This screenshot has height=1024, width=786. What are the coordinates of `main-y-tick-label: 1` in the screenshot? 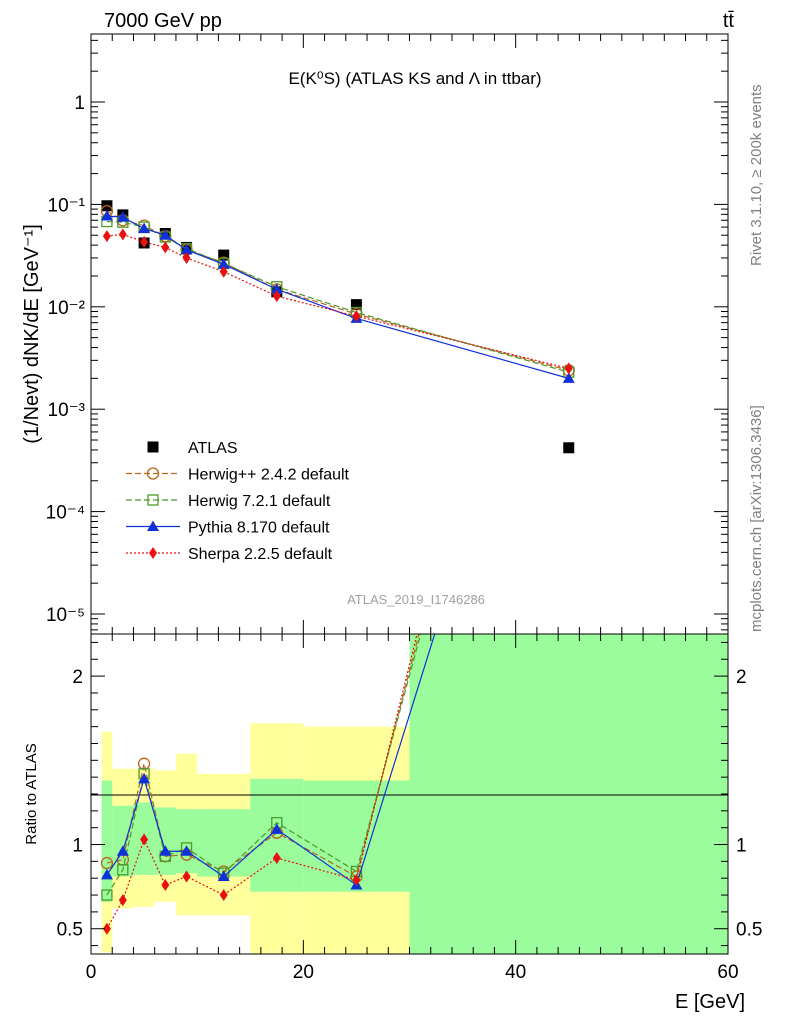 It's located at (79, 103).